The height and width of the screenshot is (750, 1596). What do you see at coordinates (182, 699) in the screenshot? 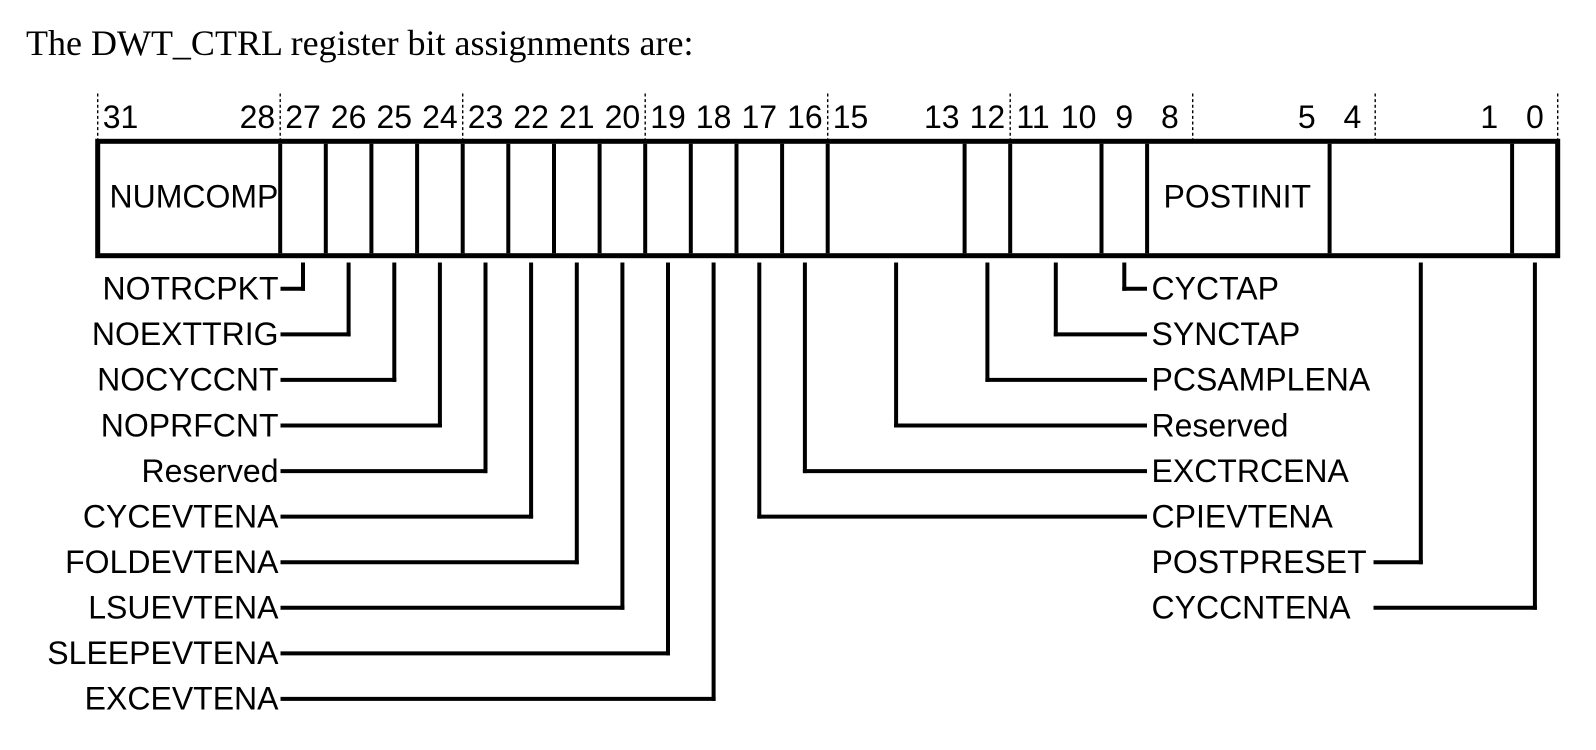
I see `svg-text: EXCEVTENA` at bounding box center [182, 699].